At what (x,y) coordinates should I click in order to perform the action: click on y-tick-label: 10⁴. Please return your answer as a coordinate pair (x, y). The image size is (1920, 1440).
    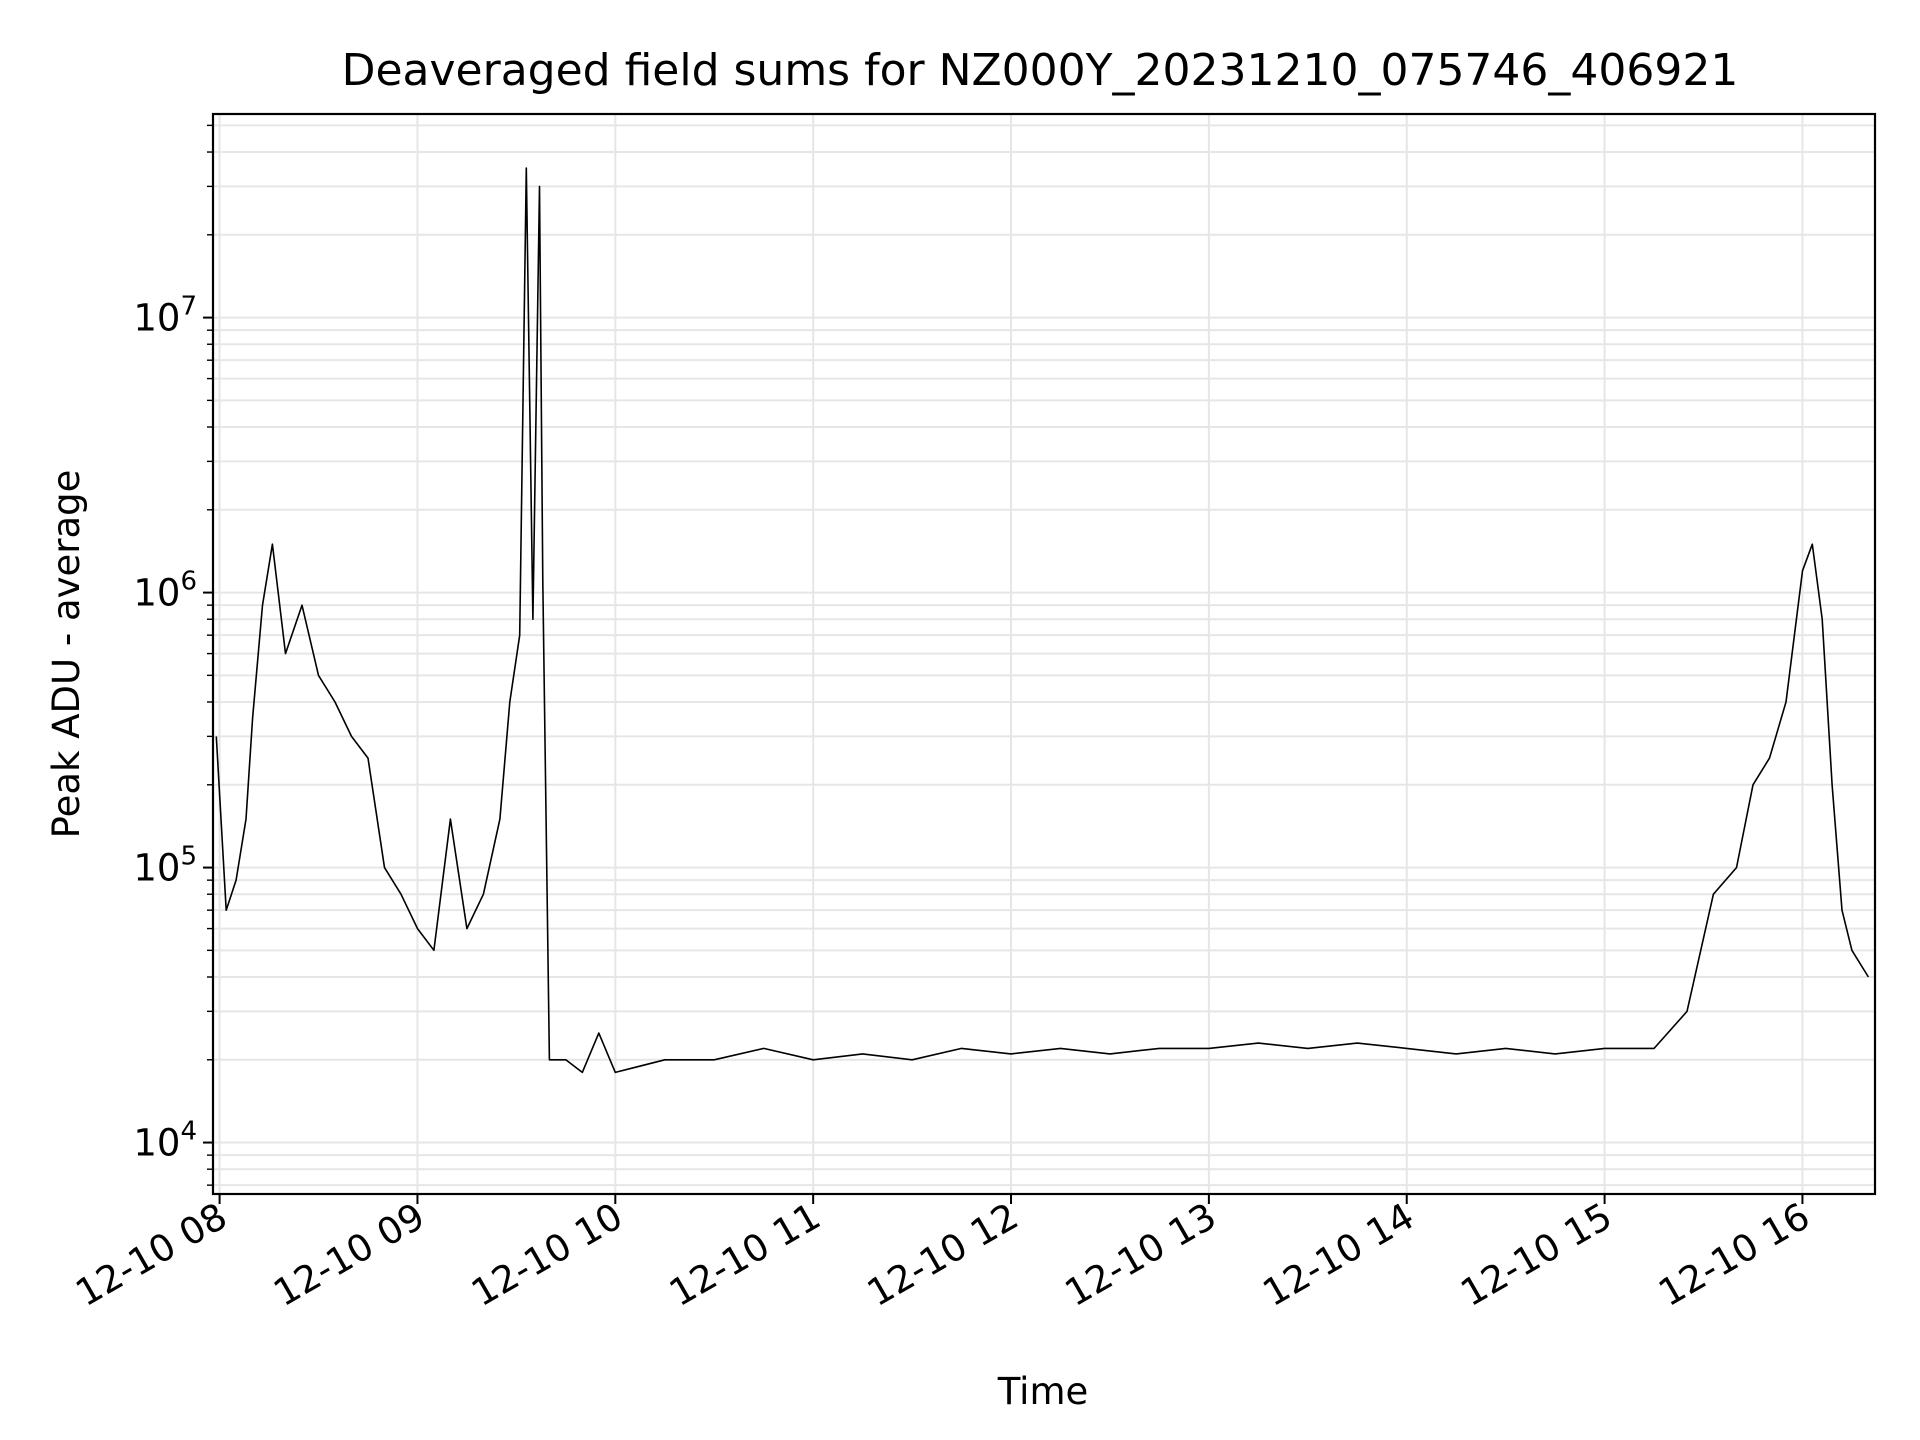
    Looking at the image, I should click on (165, 1141).